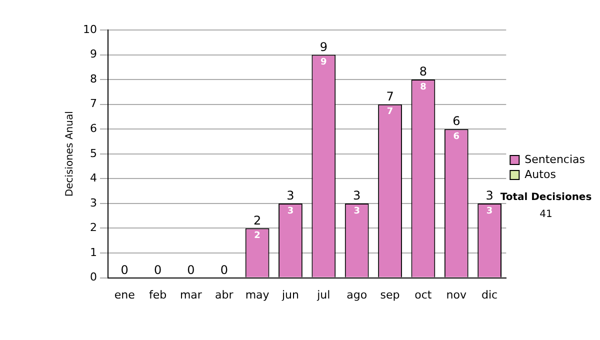  I want to click on x-tick-label: abr, so click(224, 295).